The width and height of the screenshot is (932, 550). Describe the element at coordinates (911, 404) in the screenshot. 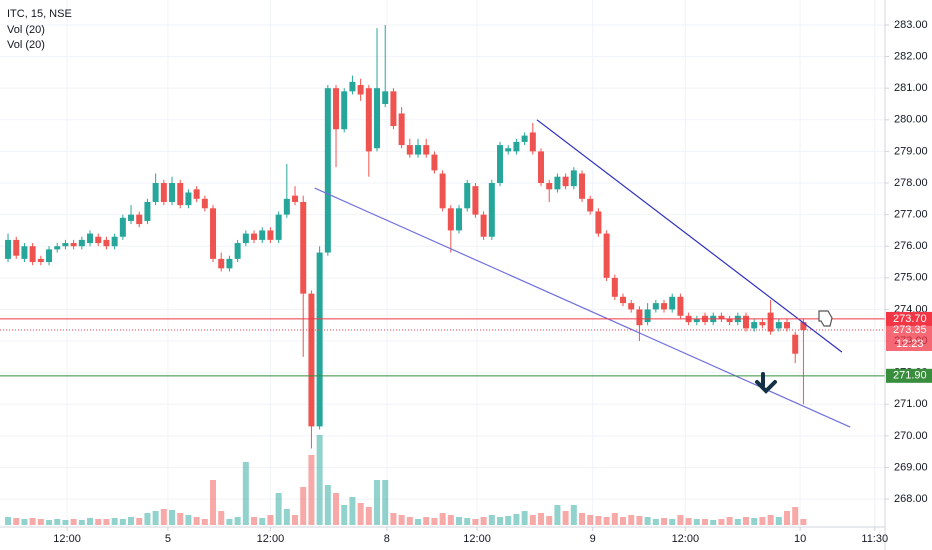

I see `y-tick-label: 271.00` at that location.